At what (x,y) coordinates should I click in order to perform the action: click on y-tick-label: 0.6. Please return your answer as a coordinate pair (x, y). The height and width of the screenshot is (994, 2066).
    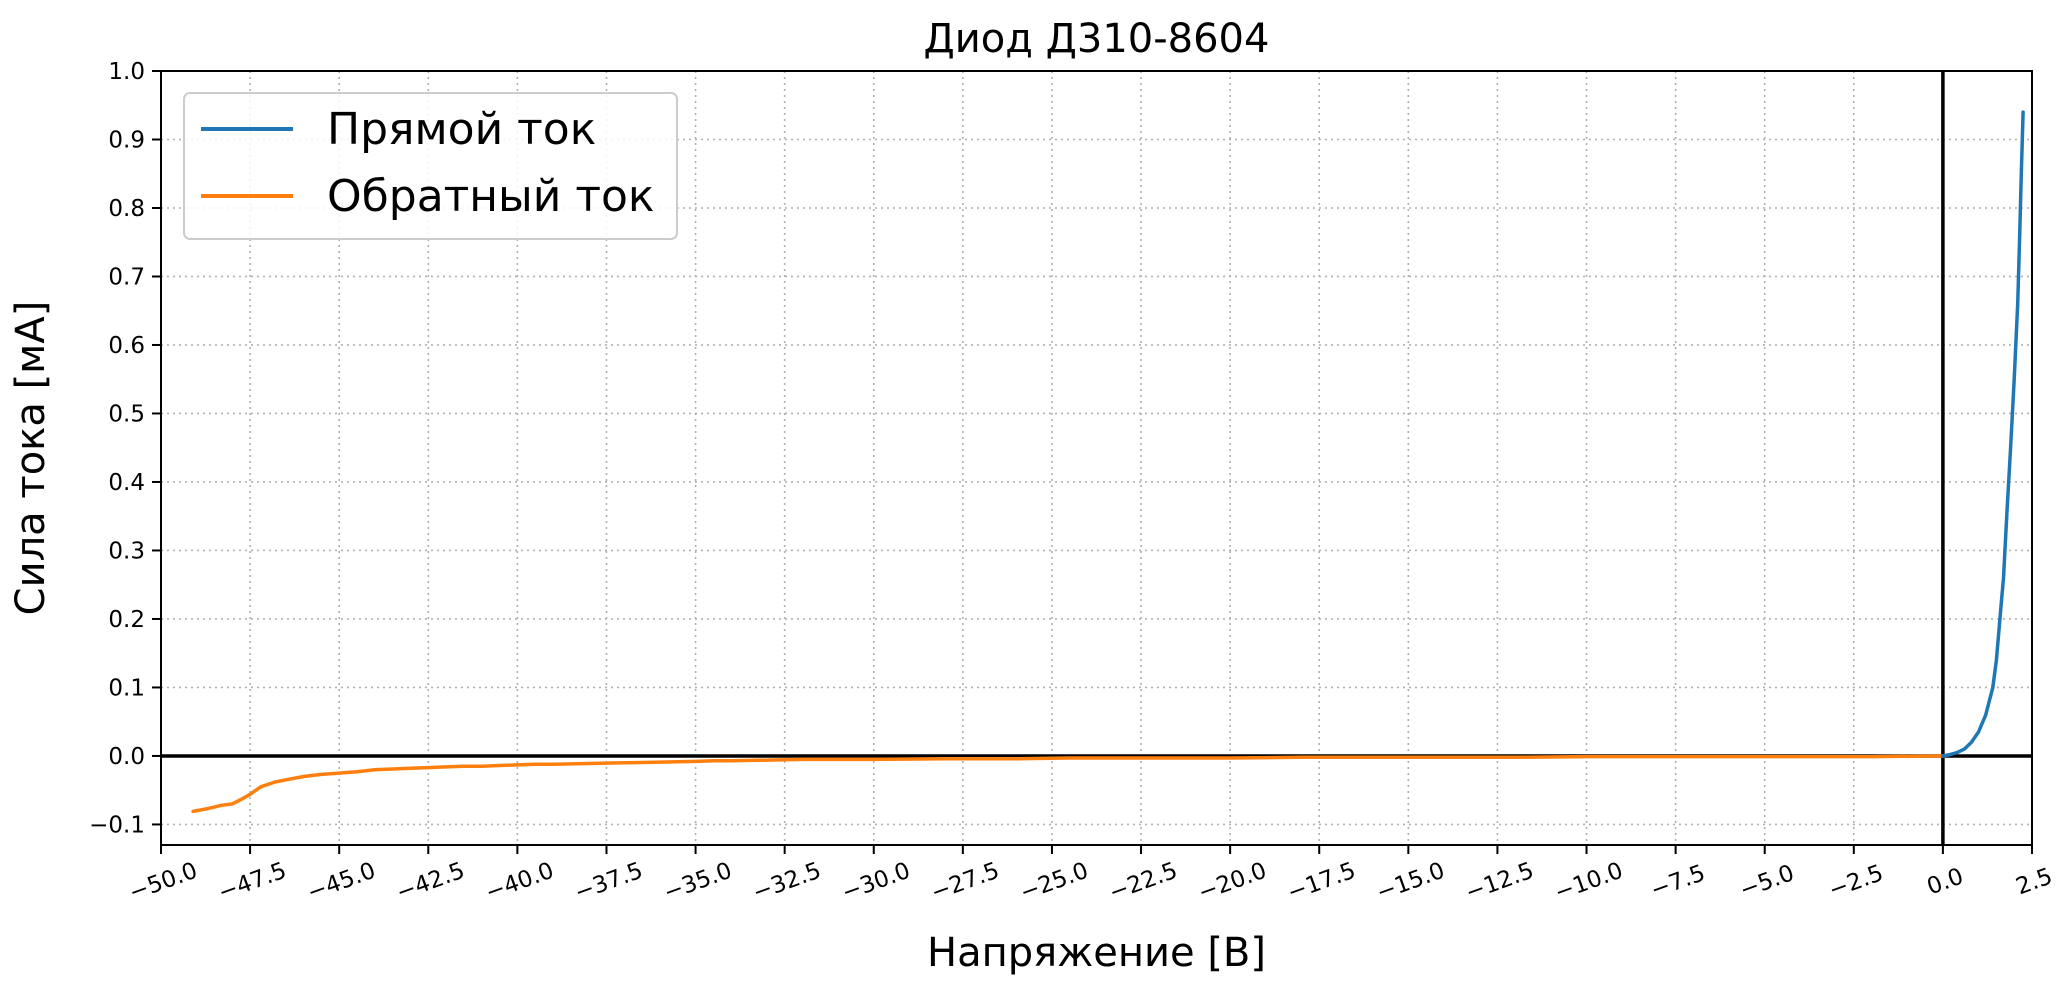
    Looking at the image, I should click on (126, 346).